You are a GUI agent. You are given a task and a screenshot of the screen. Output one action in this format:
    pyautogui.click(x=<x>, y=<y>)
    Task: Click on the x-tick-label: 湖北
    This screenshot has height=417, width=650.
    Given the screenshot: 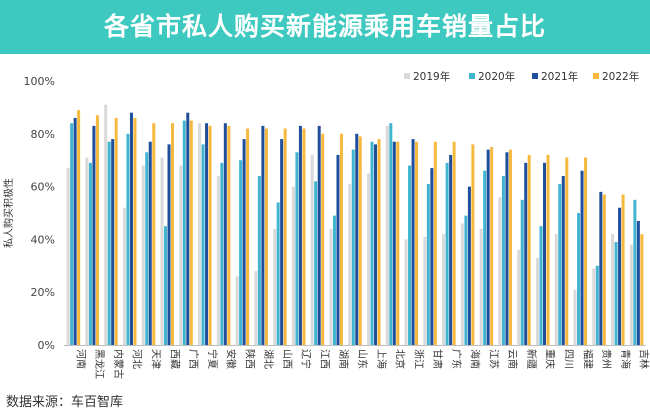 What is the action you would take?
    pyautogui.click(x=268, y=359)
    